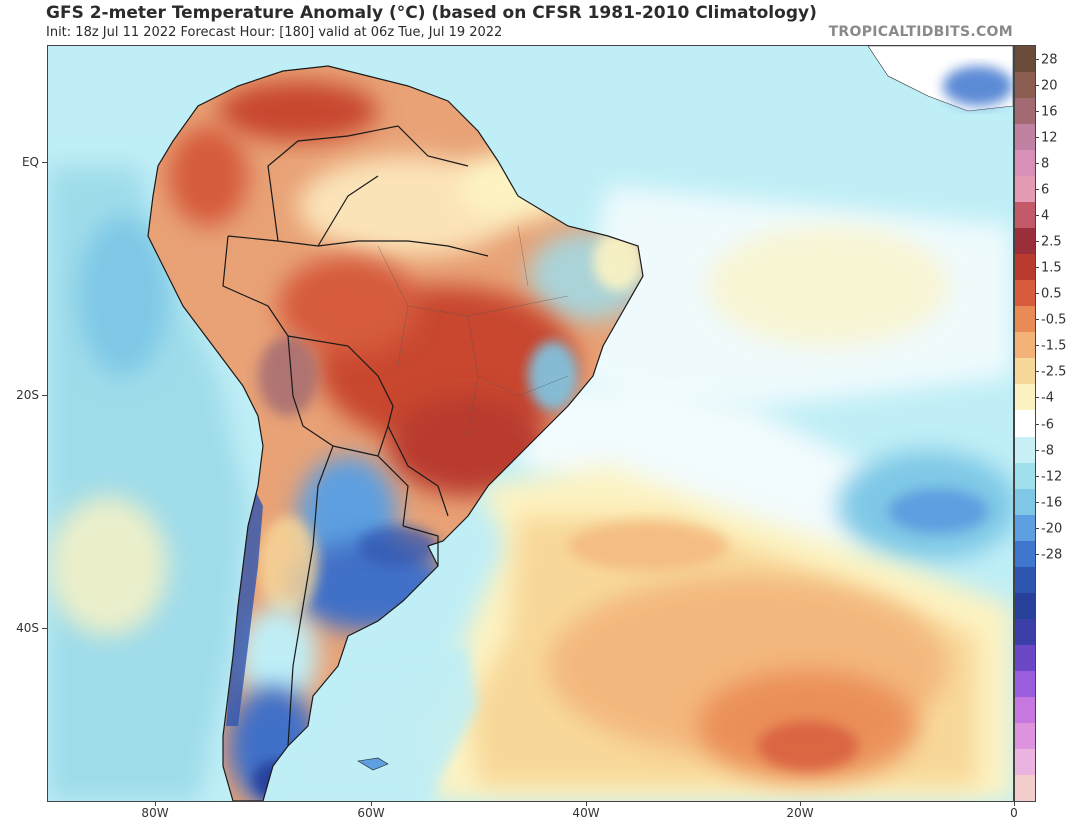  What do you see at coordinates (1014, 813) in the screenshot?
I see `longitude-label: 0` at bounding box center [1014, 813].